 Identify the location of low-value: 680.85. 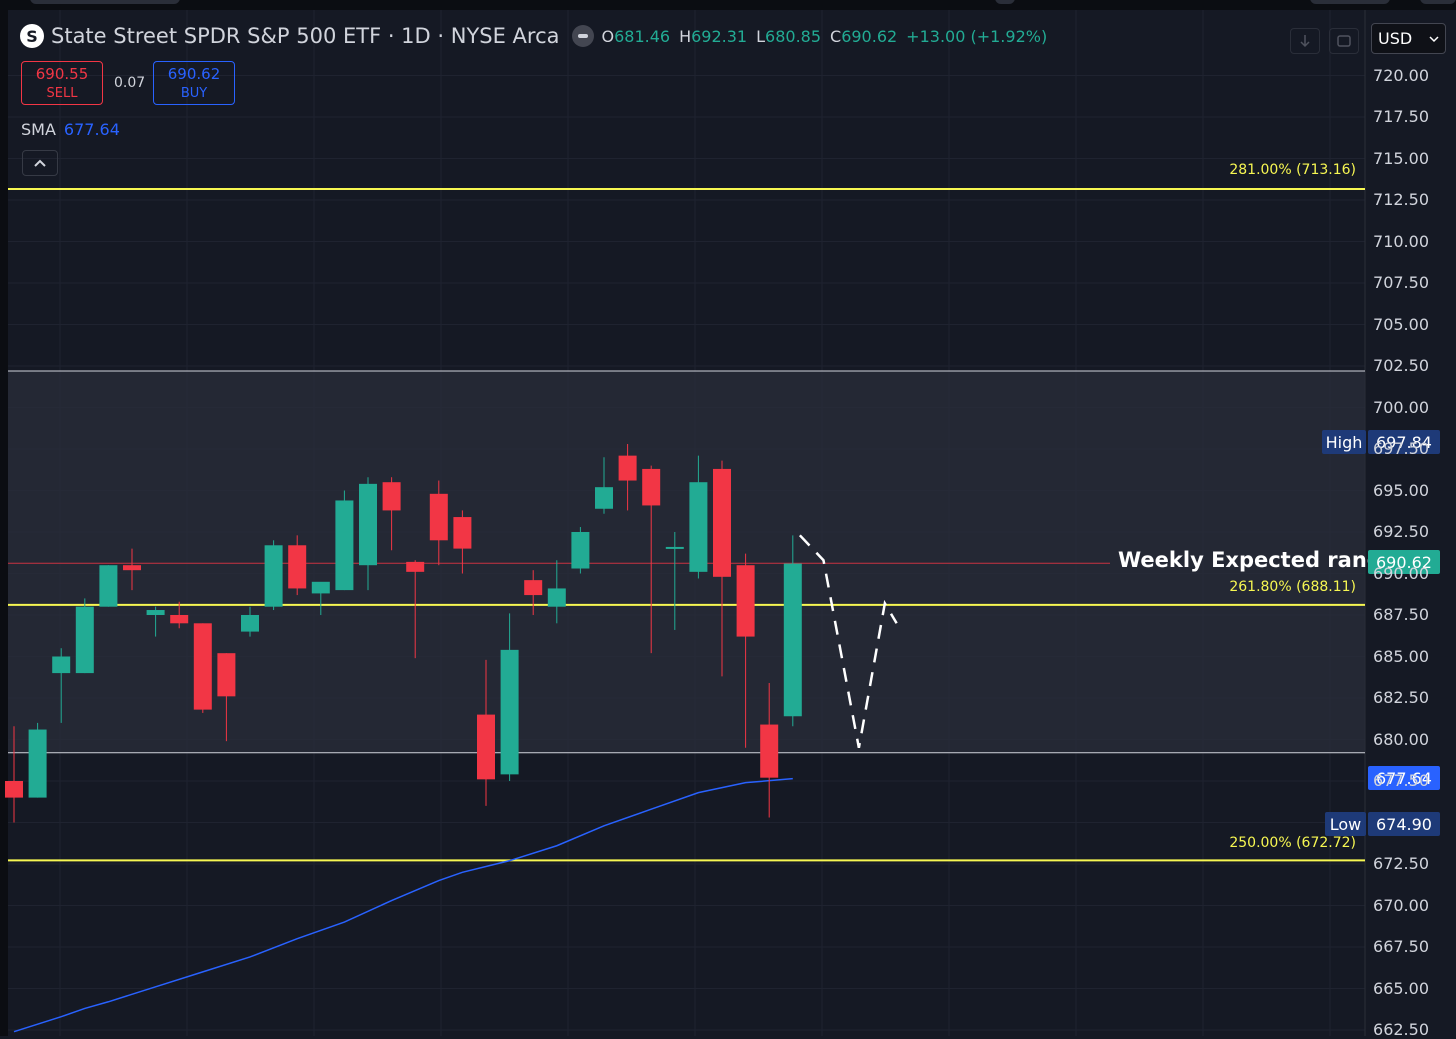
(793, 36).